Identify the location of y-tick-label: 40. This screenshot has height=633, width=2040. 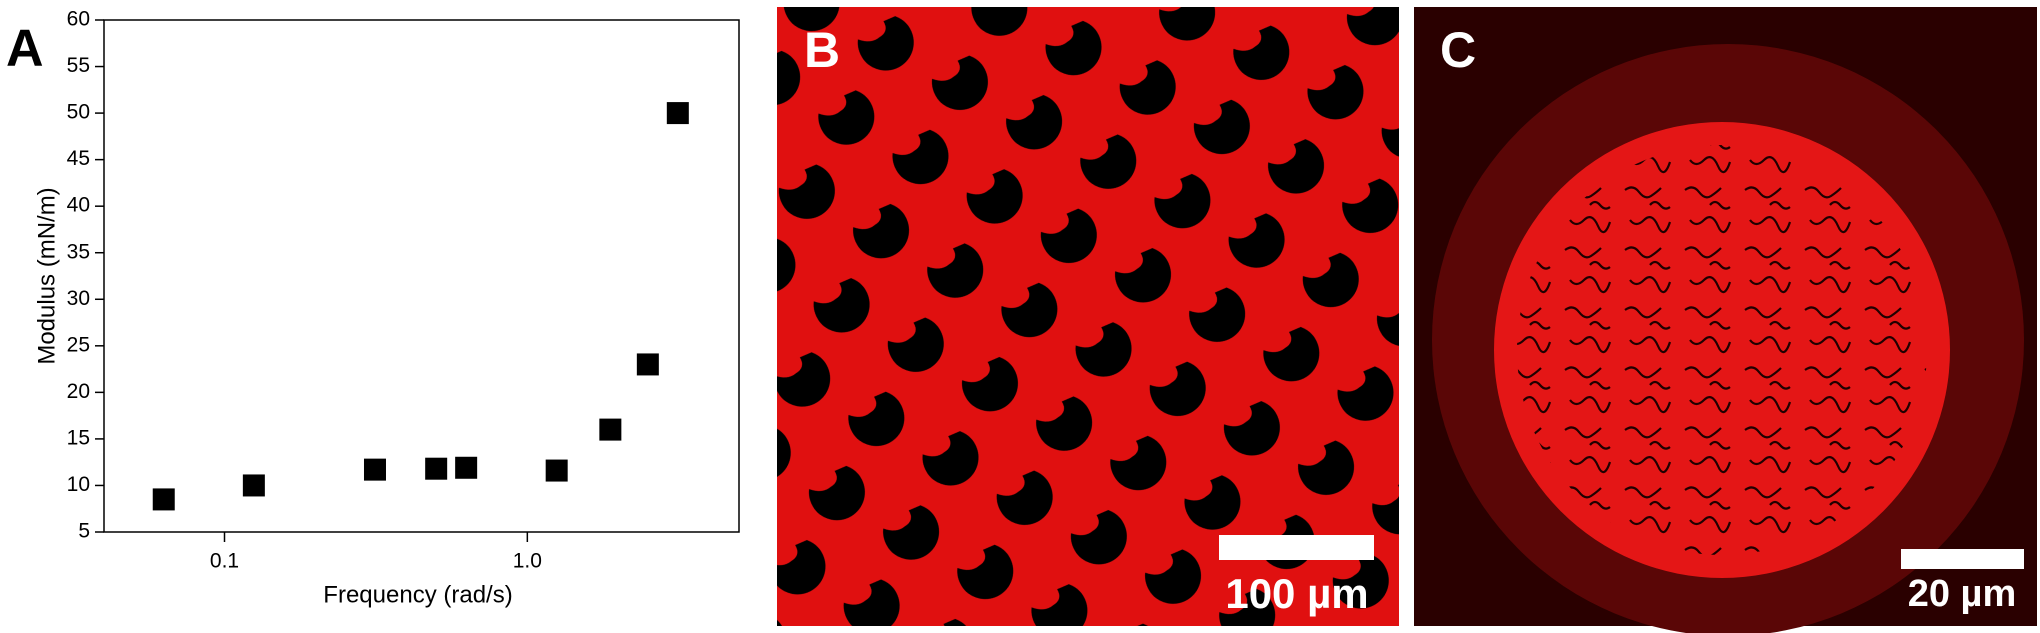
(78, 205).